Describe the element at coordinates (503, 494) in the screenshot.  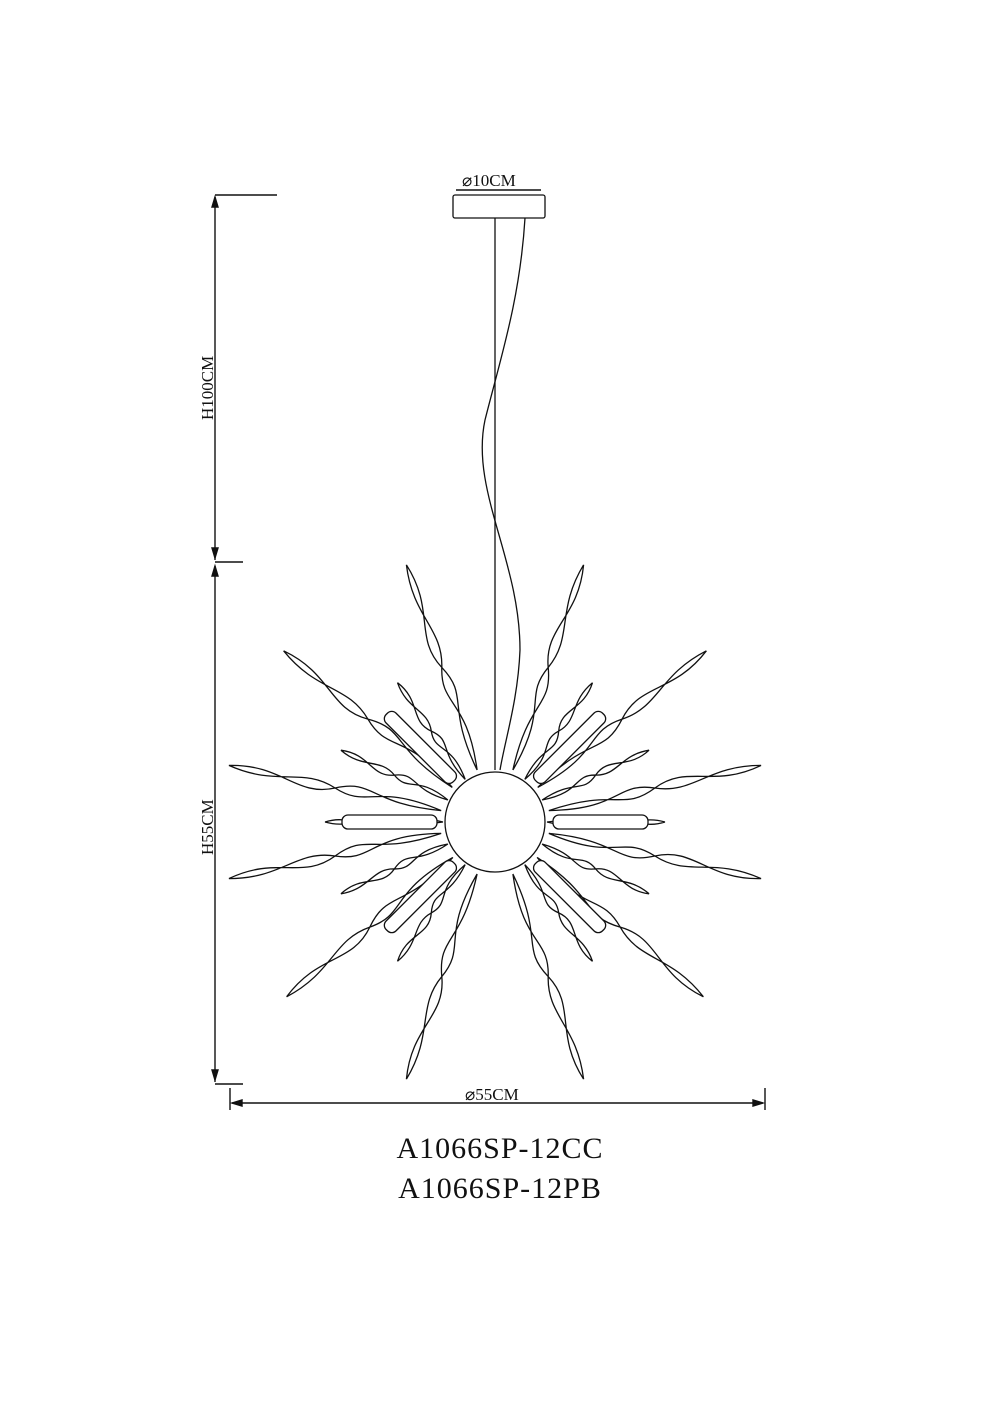
I see `power-cable` at that location.